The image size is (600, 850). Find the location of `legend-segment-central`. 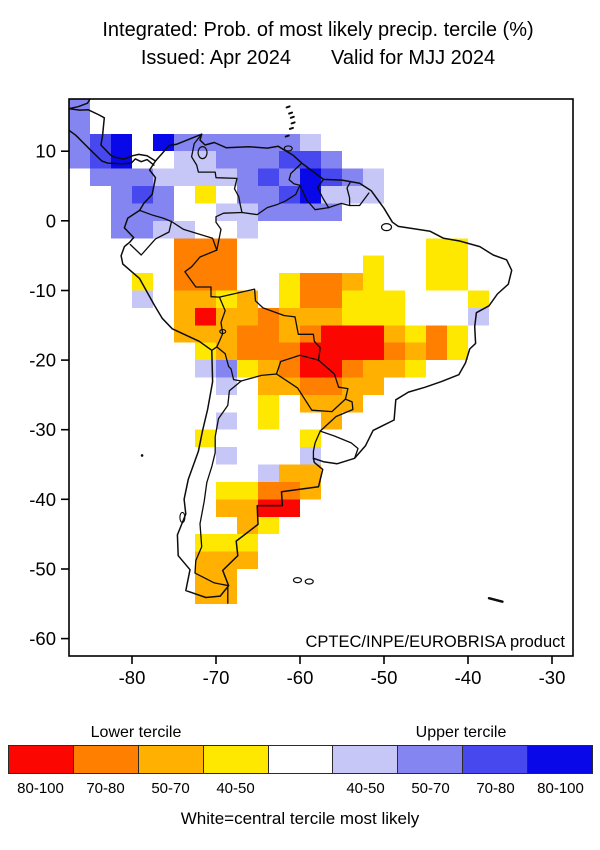

legend-segment-central is located at coordinates (300, 759).